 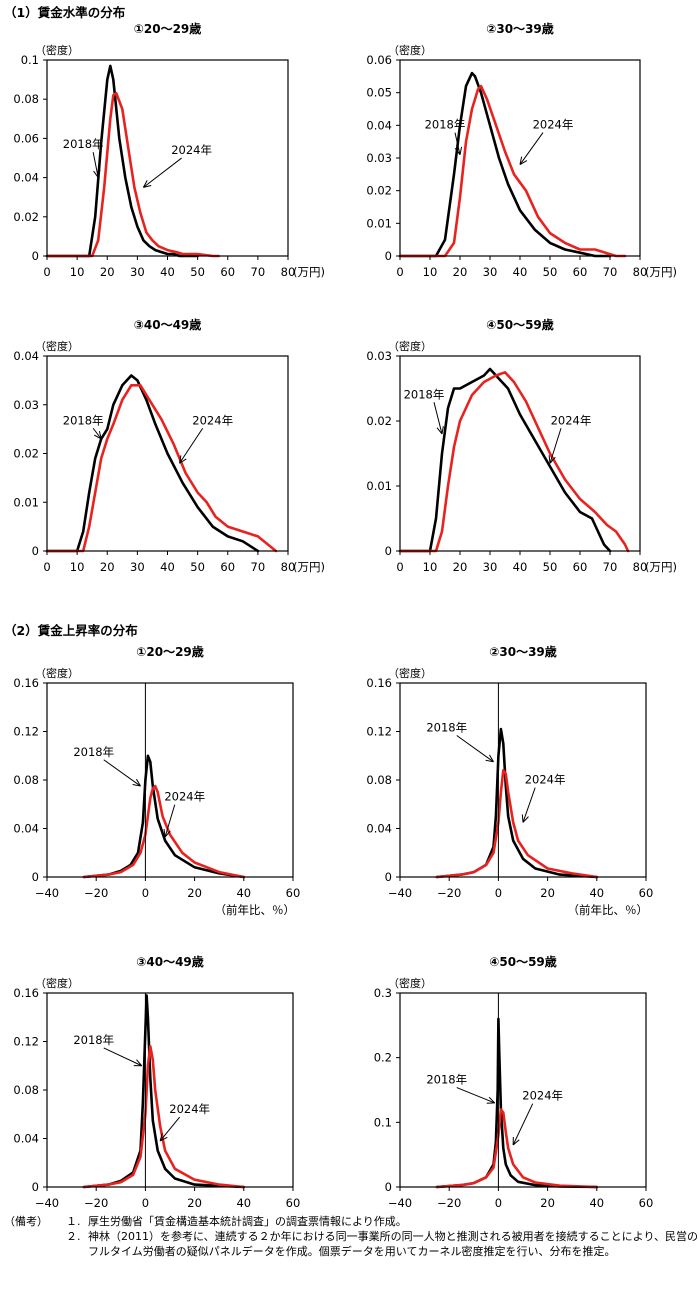 I want to click on y-tick-label: 0.02, so click(x=379, y=191).